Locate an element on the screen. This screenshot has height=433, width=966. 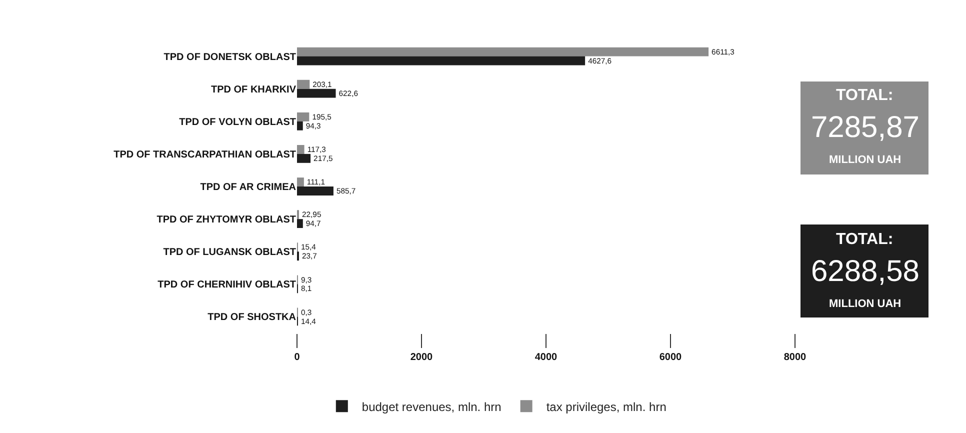
y-tick-label: TPD OF CHERNIHIV OBLAST is located at coordinates (227, 285).